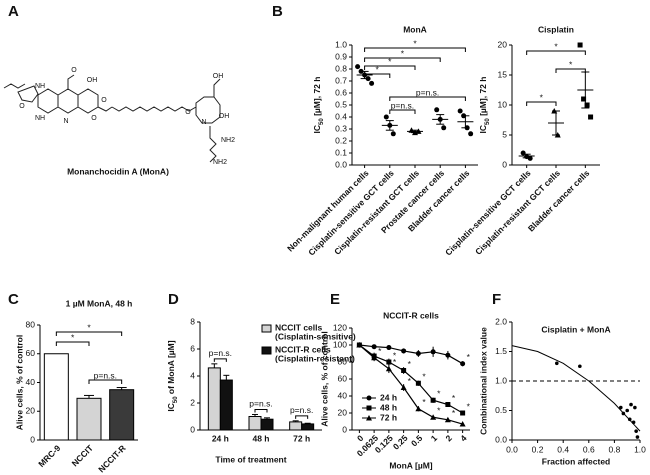 This screenshot has height=475, width=650. I want to click on x-tick-label: 0.0, so click(512, 449).